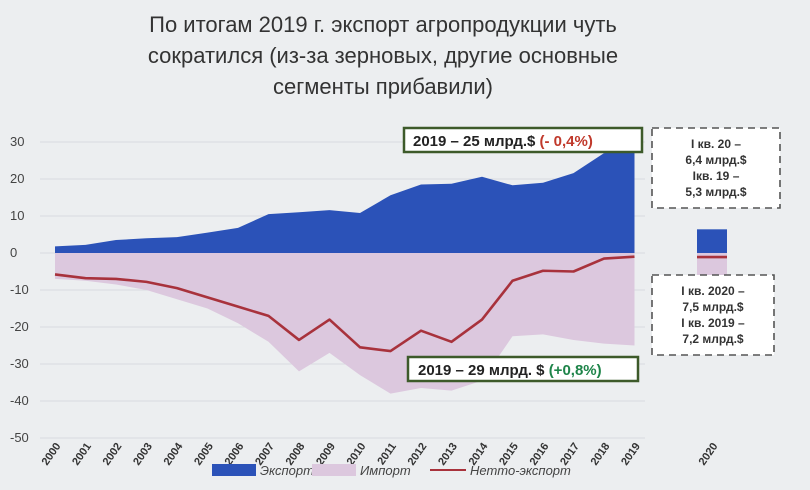 Image resolution: width=810 pixels, height=490 pixels. I want to click on y-tick-label: -10, so click(19, 289).